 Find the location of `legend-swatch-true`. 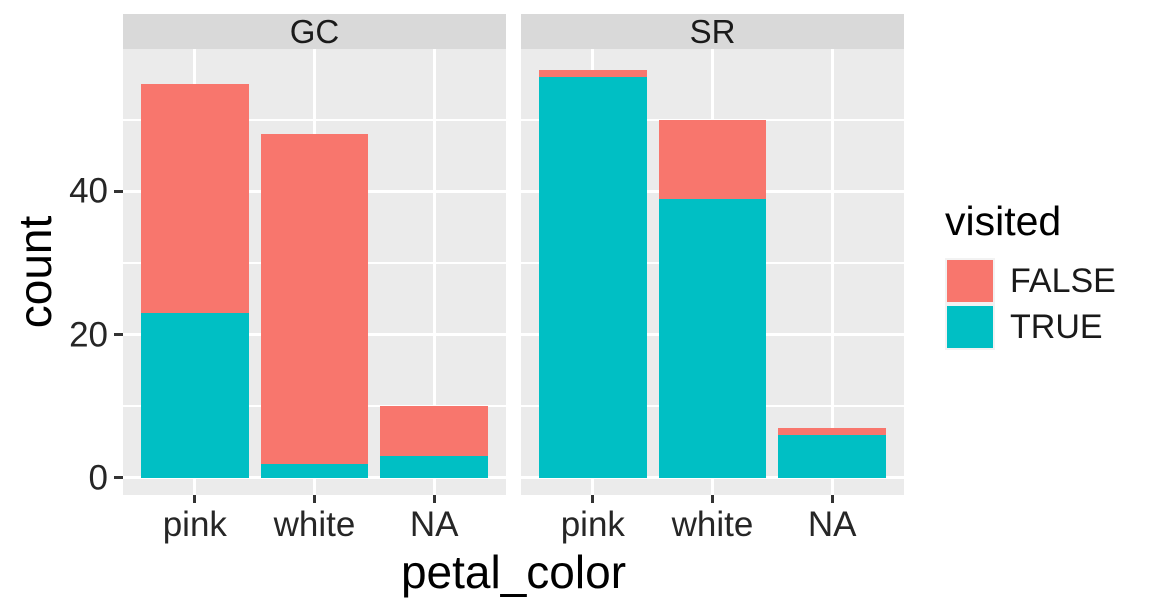

legend-swatch-true is located at coordinates (970, 327).